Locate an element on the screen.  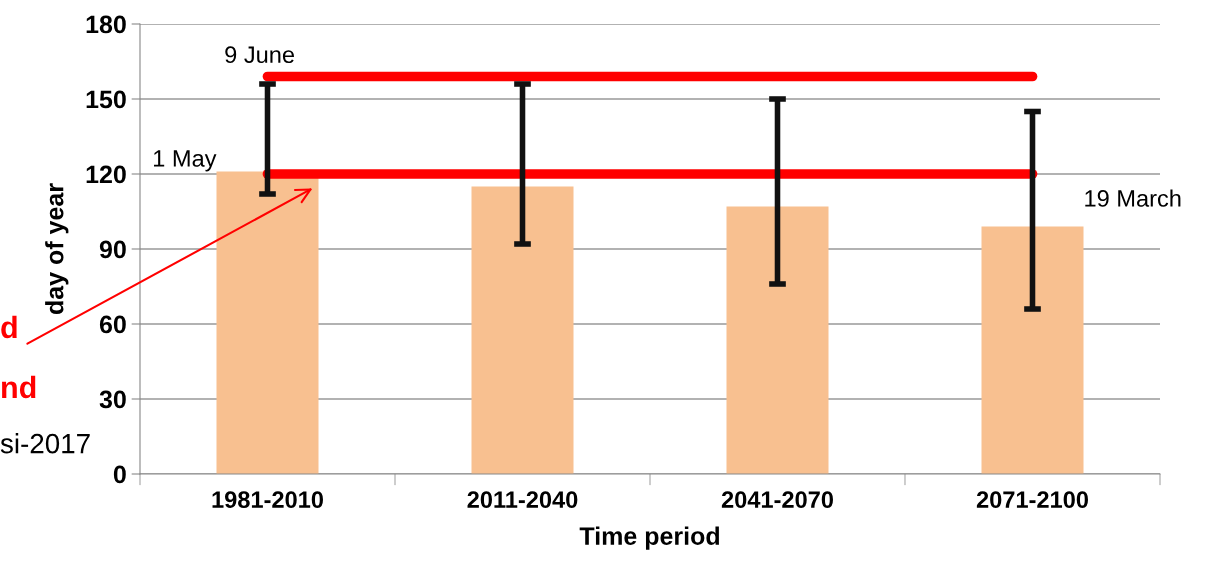
text: si-2017 is located at coordinates (45, 443).